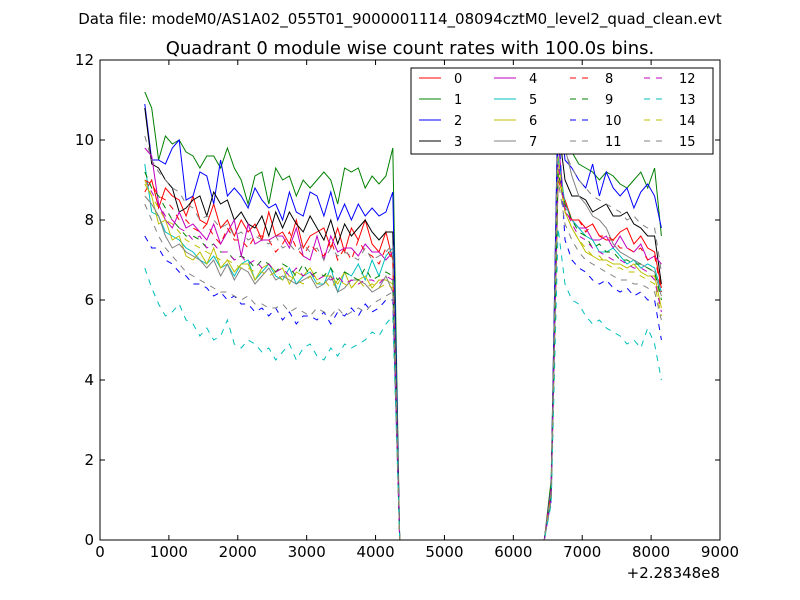 The height and width of the screenshot is (600, 800). Describe the element at coordinates (444, 552) in the screenshot. I see `x-tick-label: 5000` at that location.